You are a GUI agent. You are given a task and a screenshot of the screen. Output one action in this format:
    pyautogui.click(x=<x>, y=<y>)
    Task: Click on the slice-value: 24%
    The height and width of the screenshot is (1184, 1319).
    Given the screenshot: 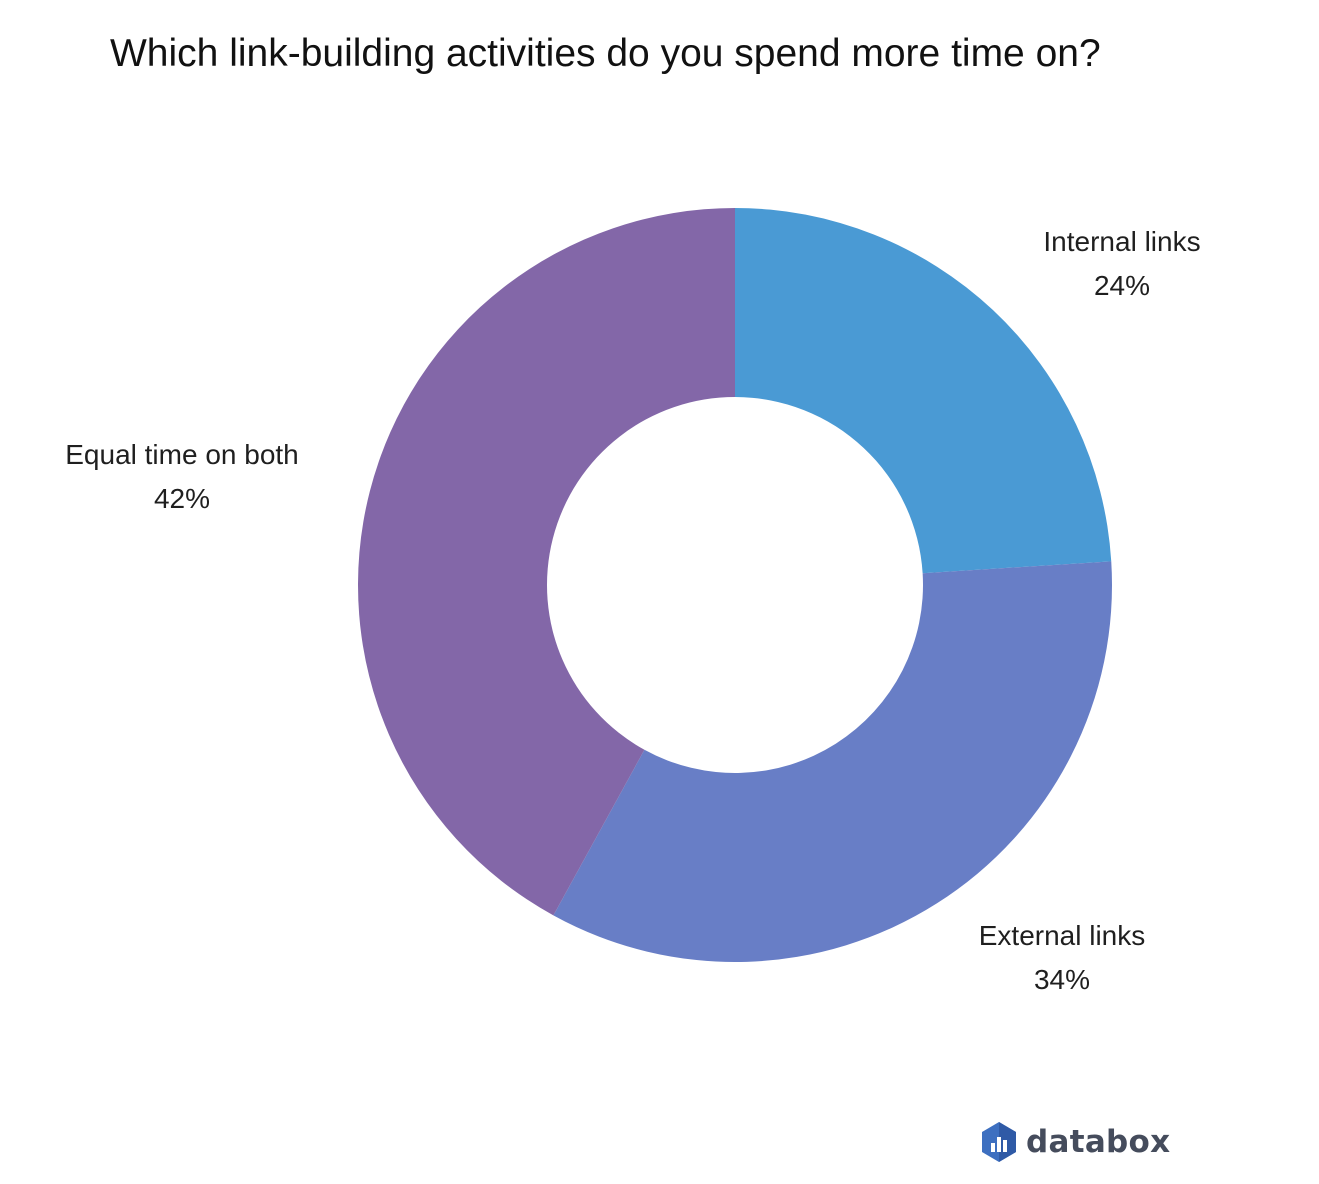 What is the action you would take?
    pyautogui.click(x=1122, y=285)
    